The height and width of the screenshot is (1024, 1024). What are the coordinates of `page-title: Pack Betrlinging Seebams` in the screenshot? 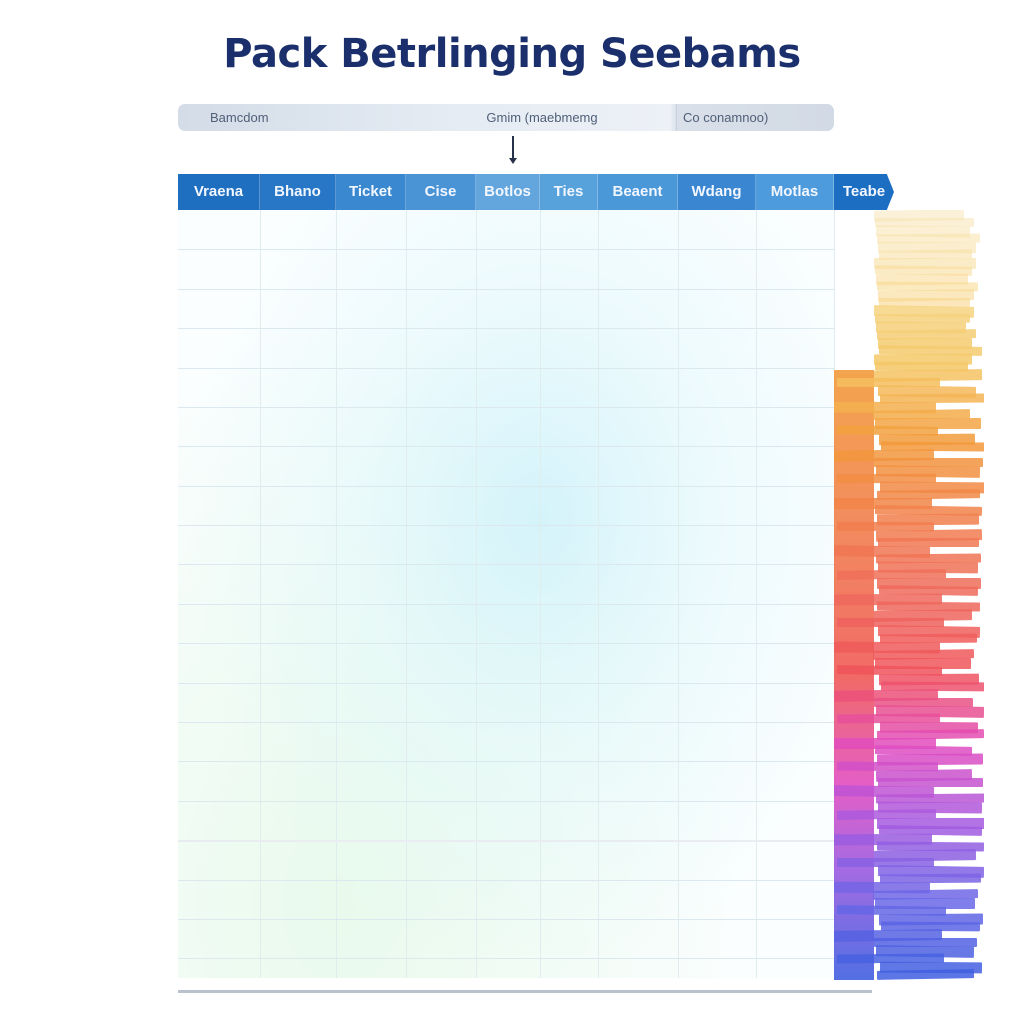 It's located at (512, 54).